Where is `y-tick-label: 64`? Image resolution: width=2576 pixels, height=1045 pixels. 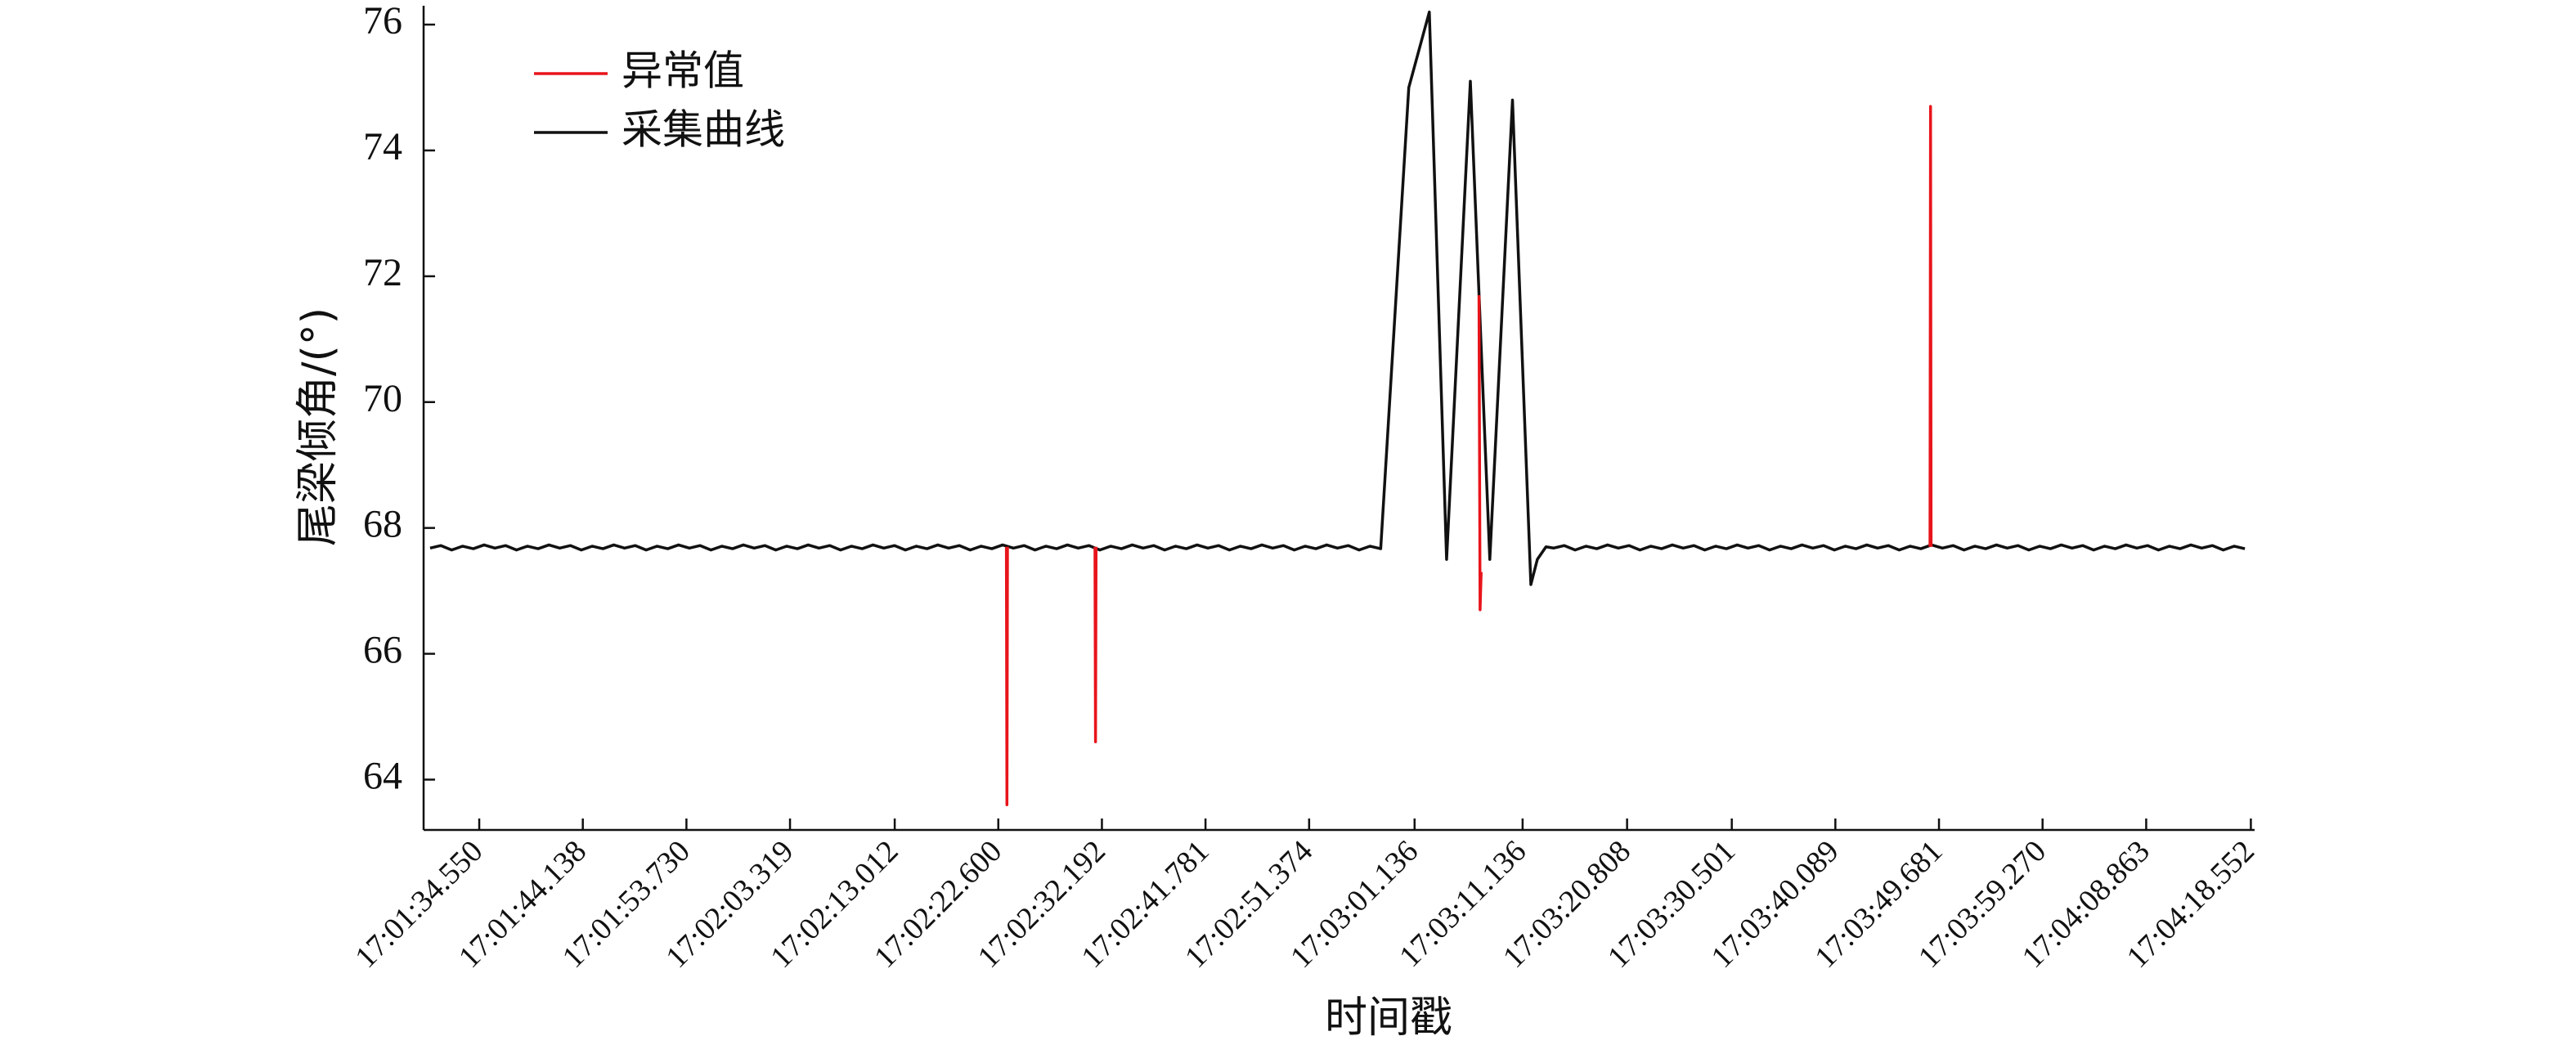
y-tick-label: 64 is located at coordinates (382, 775).